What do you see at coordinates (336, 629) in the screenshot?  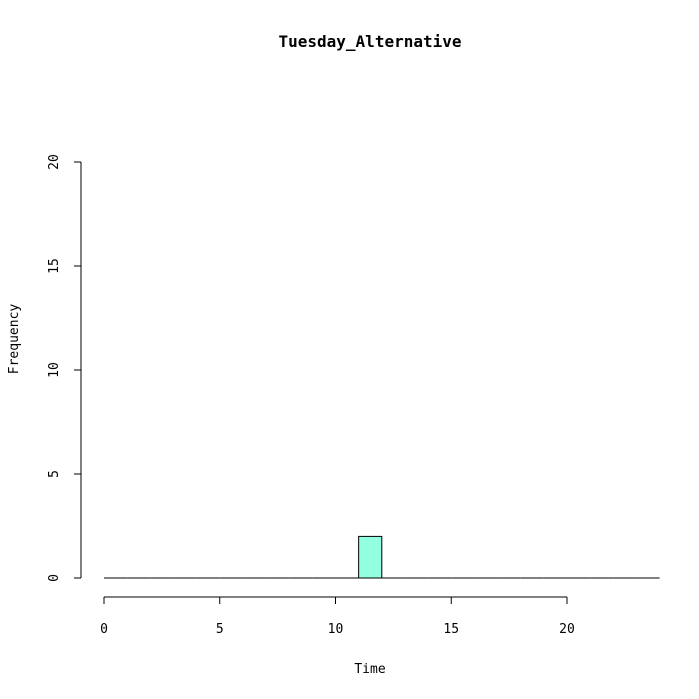 I see `x-tick-label: 10` at bounding box center [336, 629].